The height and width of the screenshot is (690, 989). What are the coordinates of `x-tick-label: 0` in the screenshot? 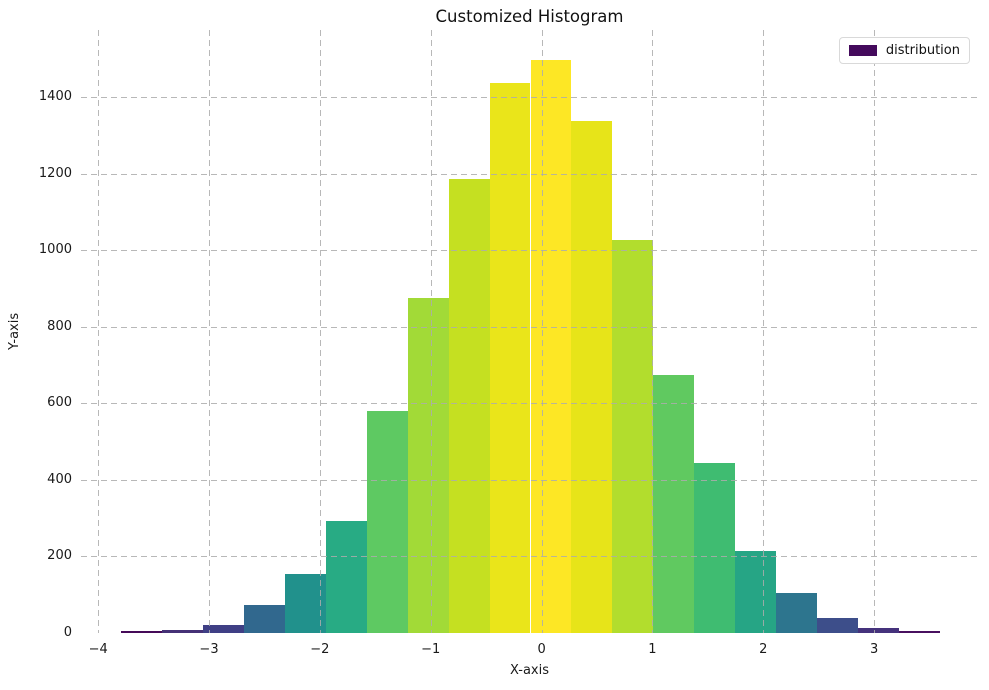 It's located at (541, 649).